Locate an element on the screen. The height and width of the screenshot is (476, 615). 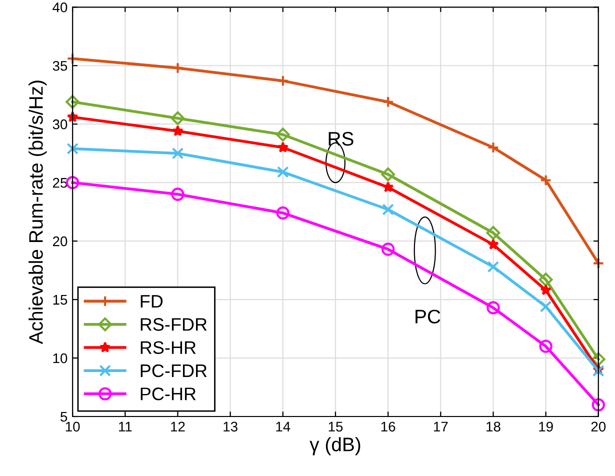
legend-label: FD is located at coordinates (151, 301).